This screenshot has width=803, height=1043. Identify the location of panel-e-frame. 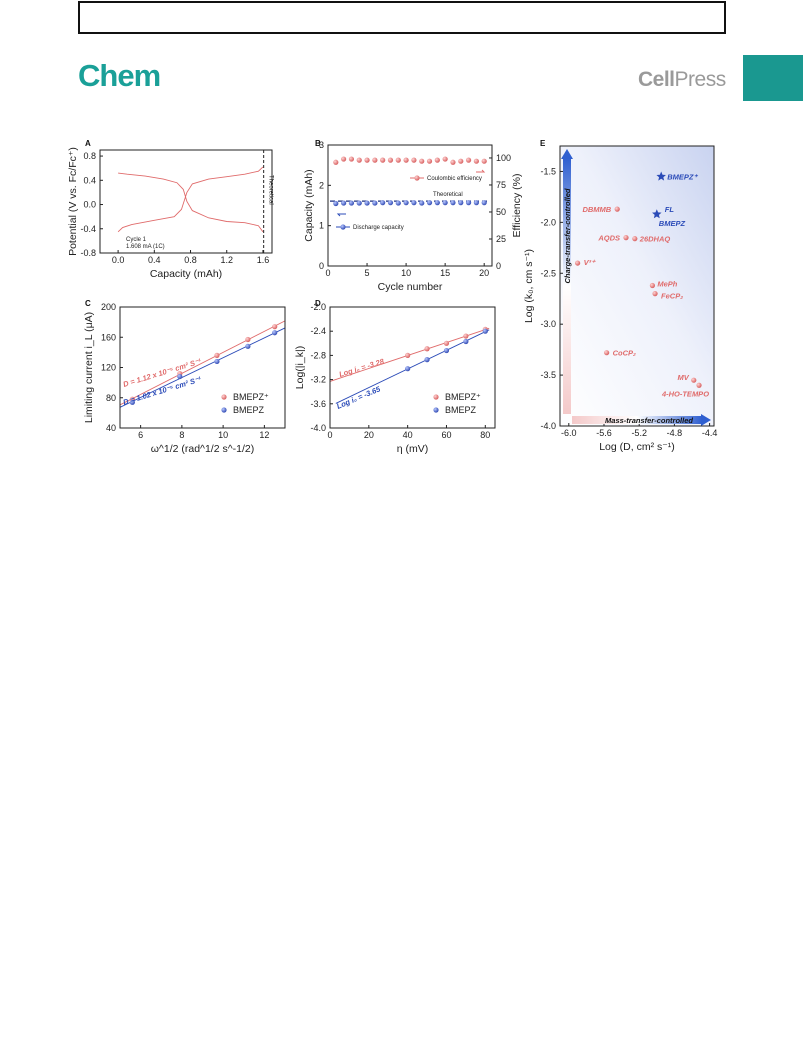
(637, 286).